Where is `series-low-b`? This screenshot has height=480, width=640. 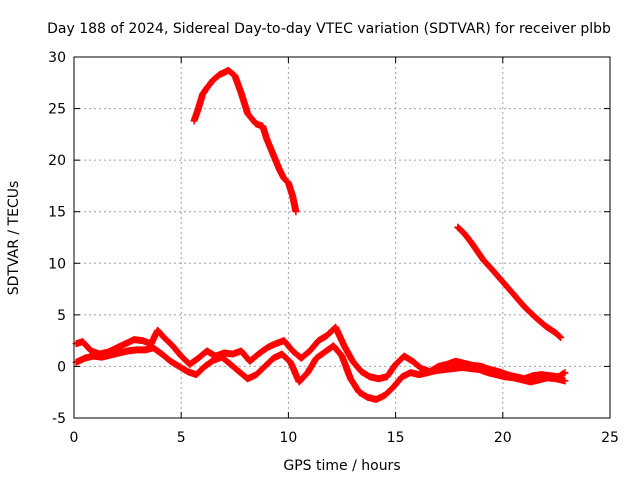
series-low-b is located at coordinates (320, 372).